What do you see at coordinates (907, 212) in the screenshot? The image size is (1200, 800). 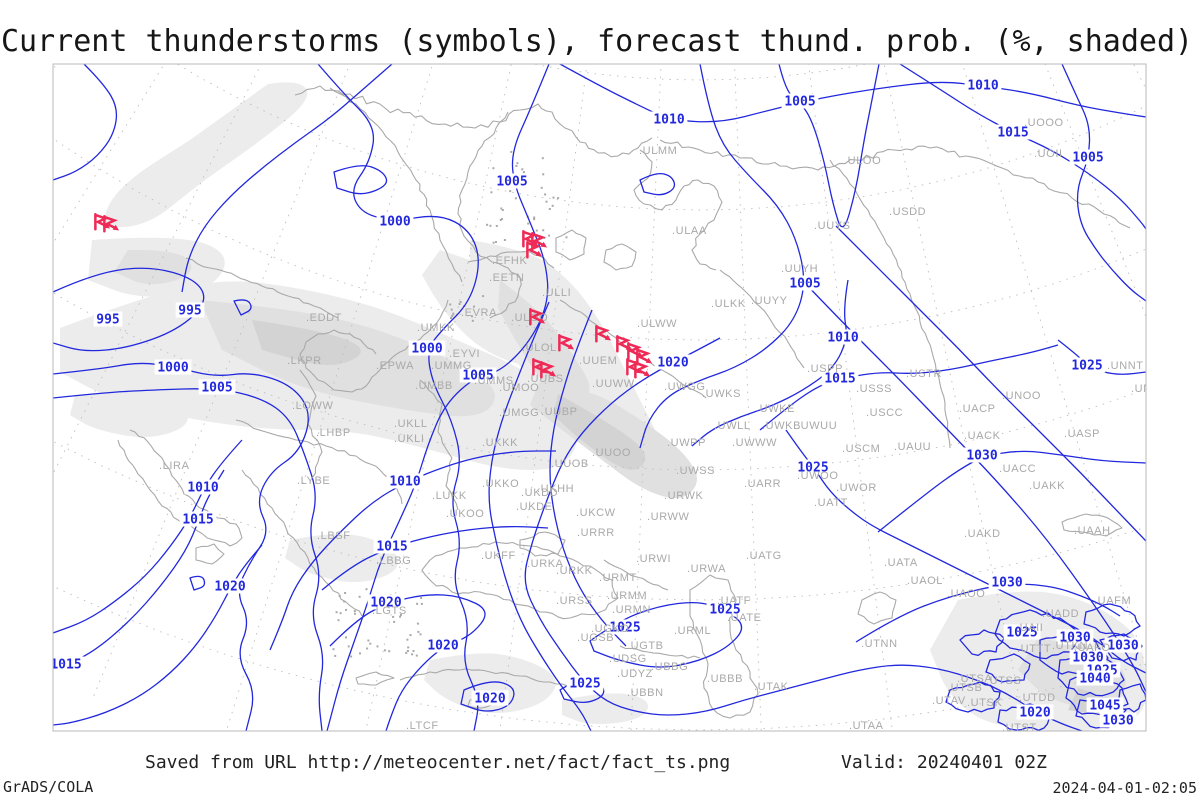 I see `station-label: .USDD` at bounding box center [907, 212].